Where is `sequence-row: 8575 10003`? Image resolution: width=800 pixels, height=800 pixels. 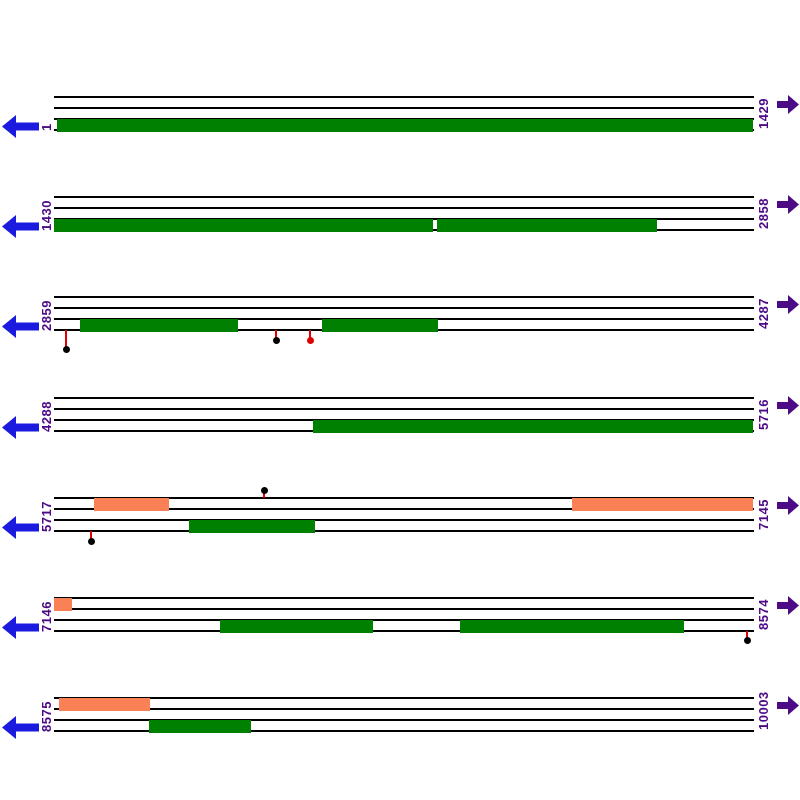
sequence-row: 8575 10003 is located at coordinates (400, 744).